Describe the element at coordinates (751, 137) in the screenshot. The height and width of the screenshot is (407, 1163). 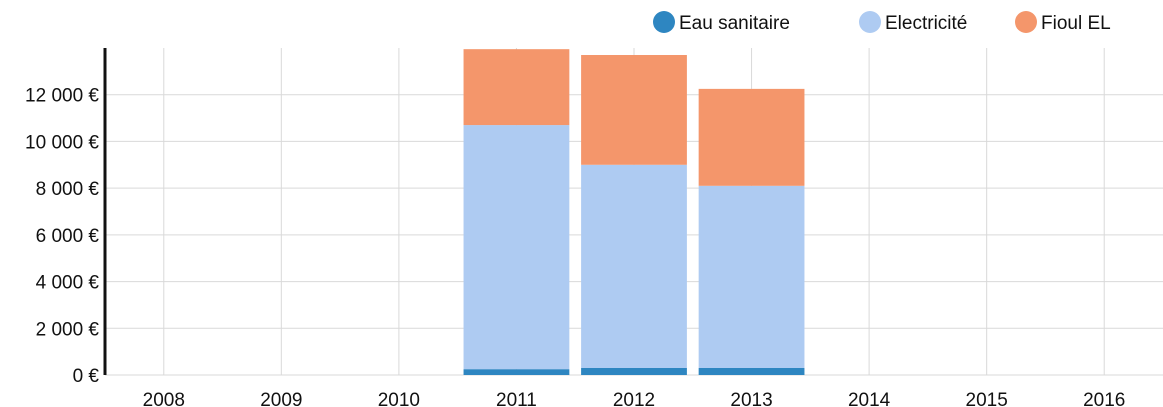
I see `bar-fioul-el-2013` at that location.